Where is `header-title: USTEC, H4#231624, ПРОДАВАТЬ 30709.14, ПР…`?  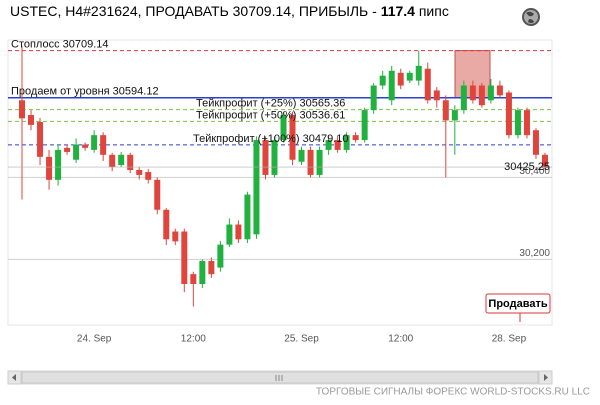
header-title: USTEC, H4#231624, ПРОДАВАТЬ 30709.14, ПР… is located at coordinates (193, 11).